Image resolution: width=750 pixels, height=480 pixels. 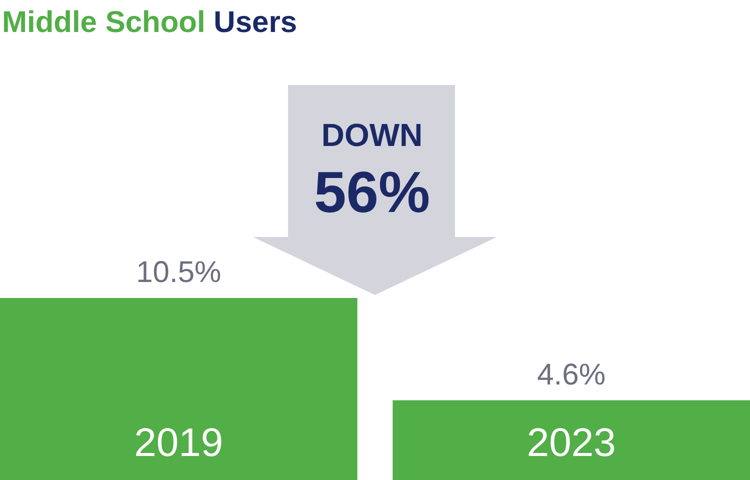 What do you see at coordinates (571, 375) in the screenshot?
I see `data-label: 4.6%` at bounding box center [571, 375].